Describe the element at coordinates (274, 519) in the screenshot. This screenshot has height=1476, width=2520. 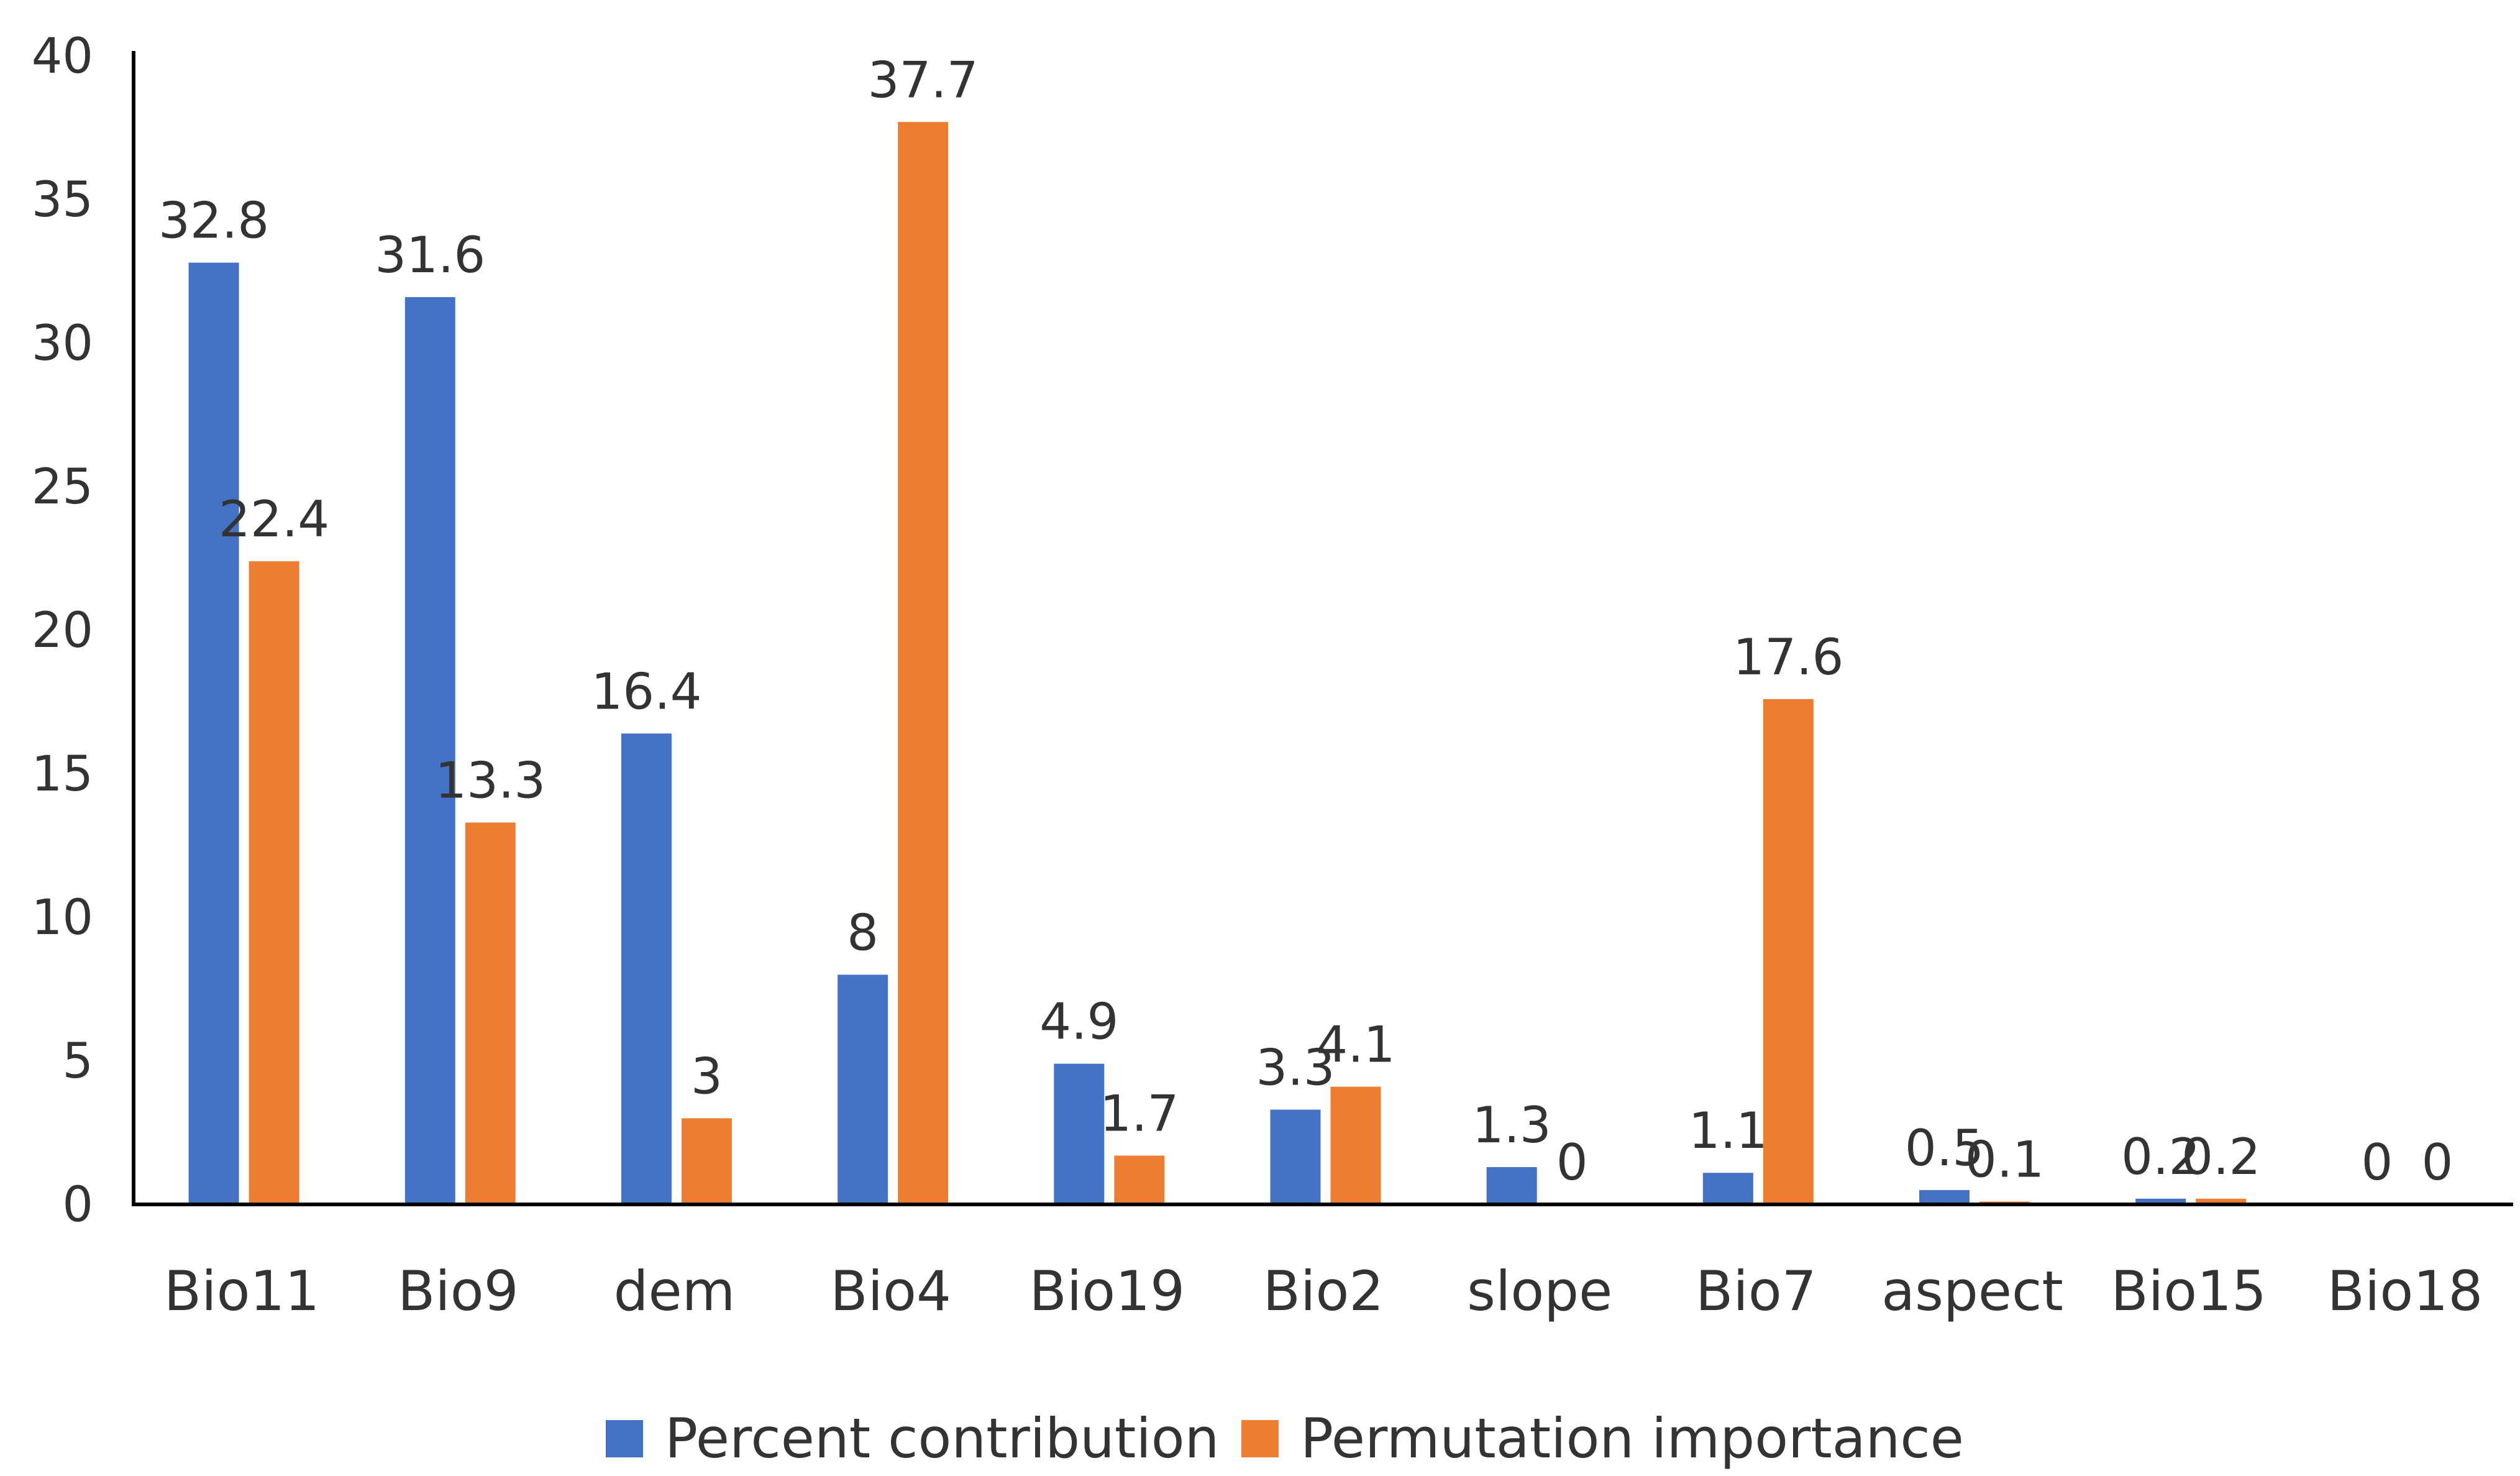
I see `data-label: 22.4` at that location.